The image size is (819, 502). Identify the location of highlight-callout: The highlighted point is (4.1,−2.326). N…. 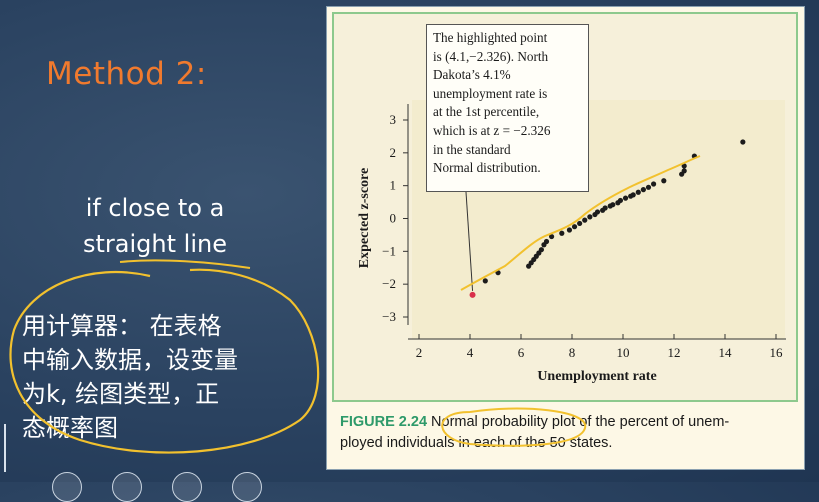
(507, 108).